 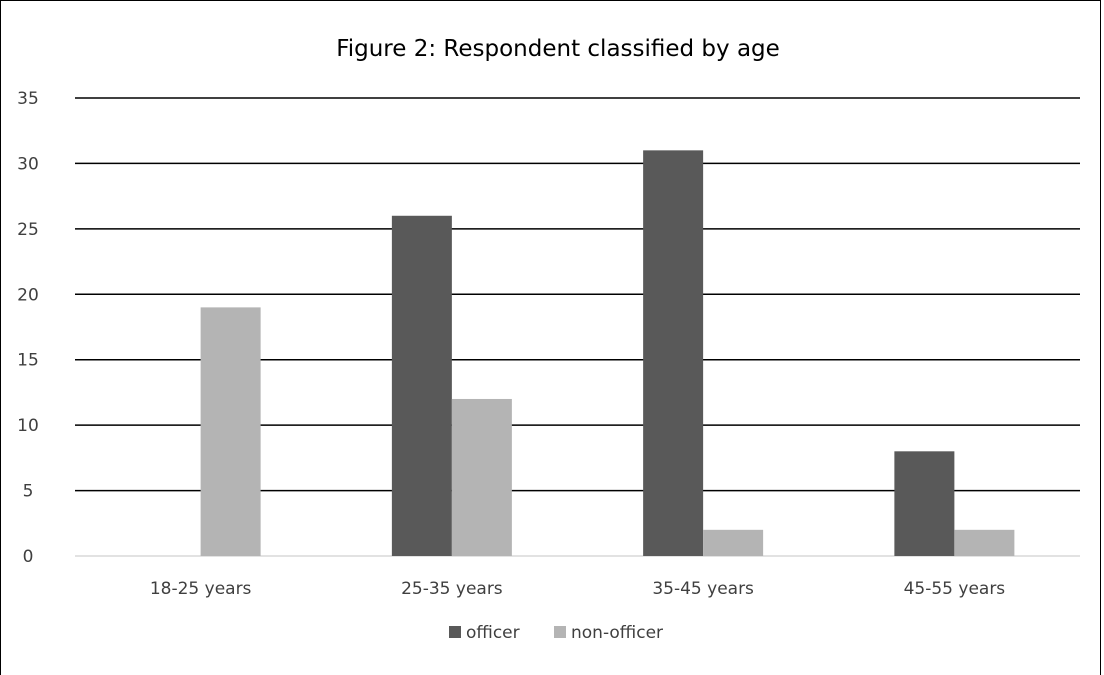 I want to click on y-tick-label: 35, so click(x=28, y=99).